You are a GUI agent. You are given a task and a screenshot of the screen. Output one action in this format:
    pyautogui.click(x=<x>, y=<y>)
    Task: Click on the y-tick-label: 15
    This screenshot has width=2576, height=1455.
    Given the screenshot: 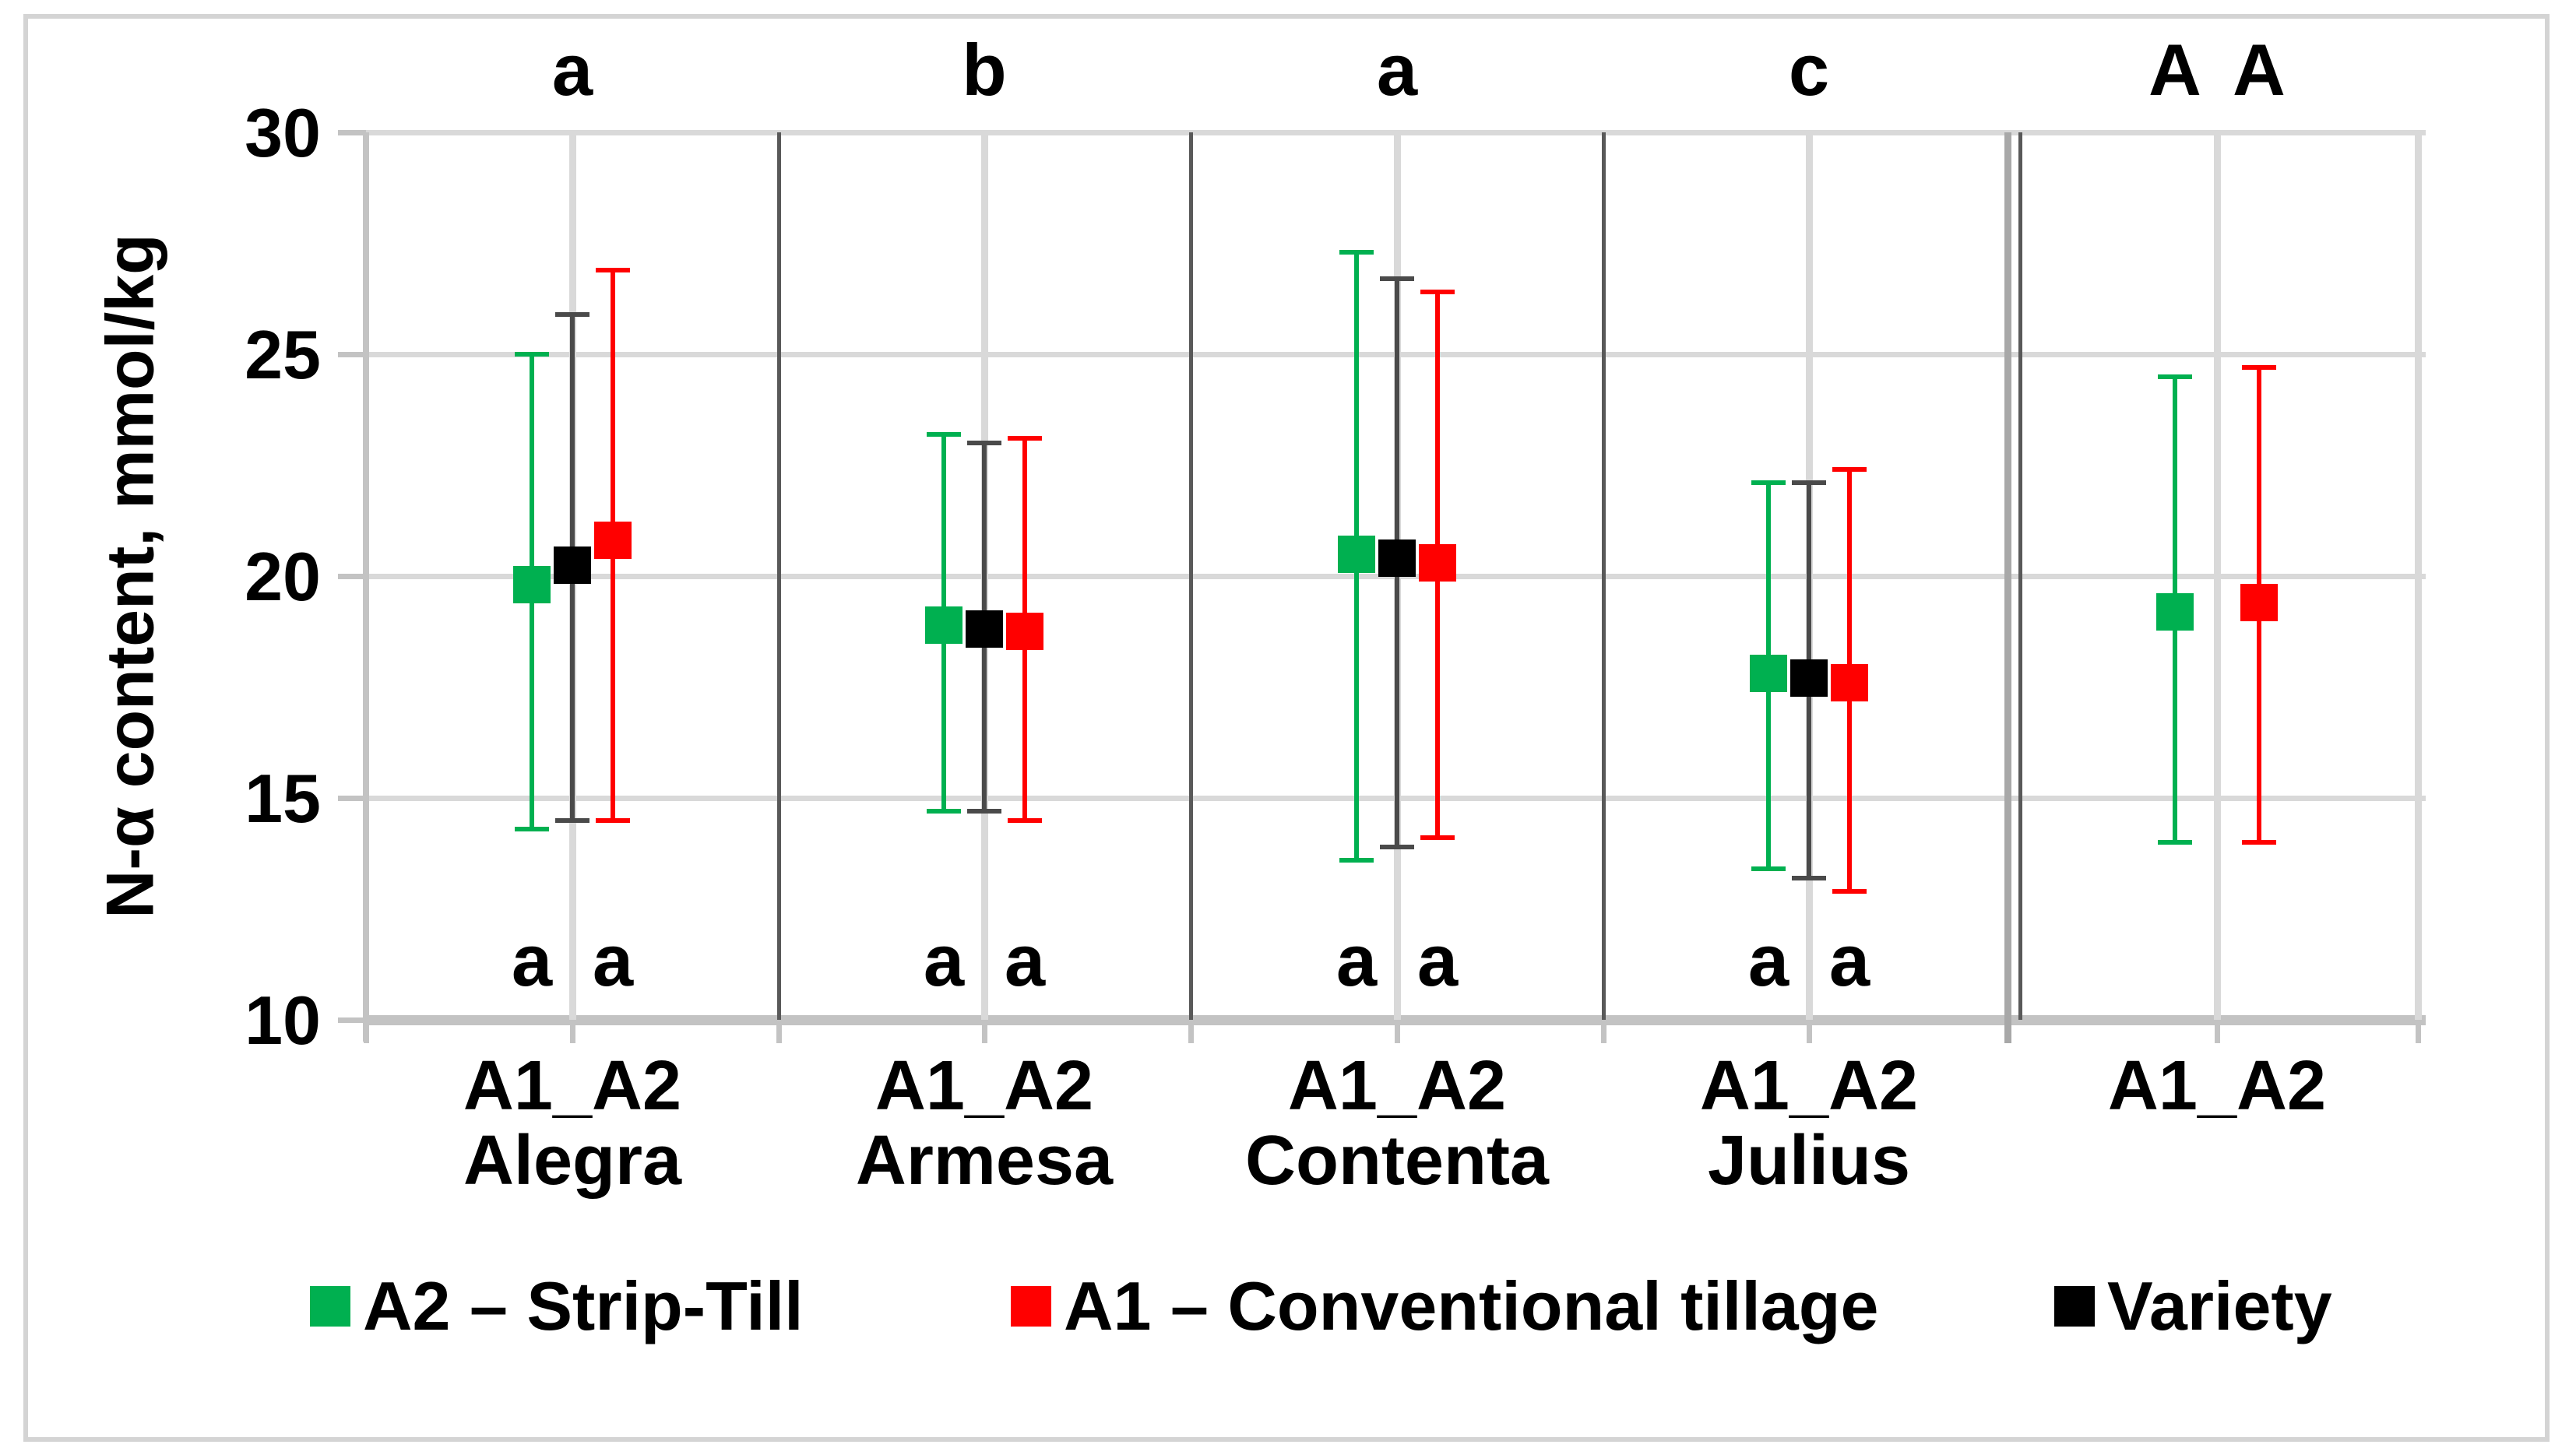 What is the action you would take?
    pyautogui.click(x=283, y=798)
    